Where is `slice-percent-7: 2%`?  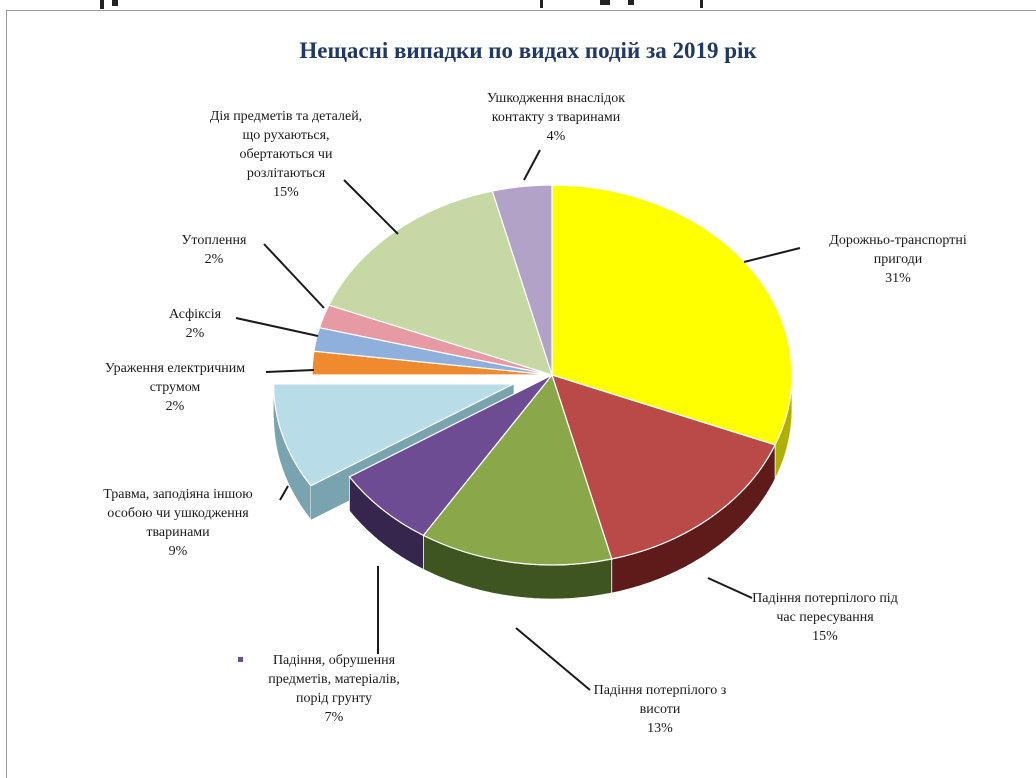
slice-percent-7: 2% is located at coordinates (214, 259).